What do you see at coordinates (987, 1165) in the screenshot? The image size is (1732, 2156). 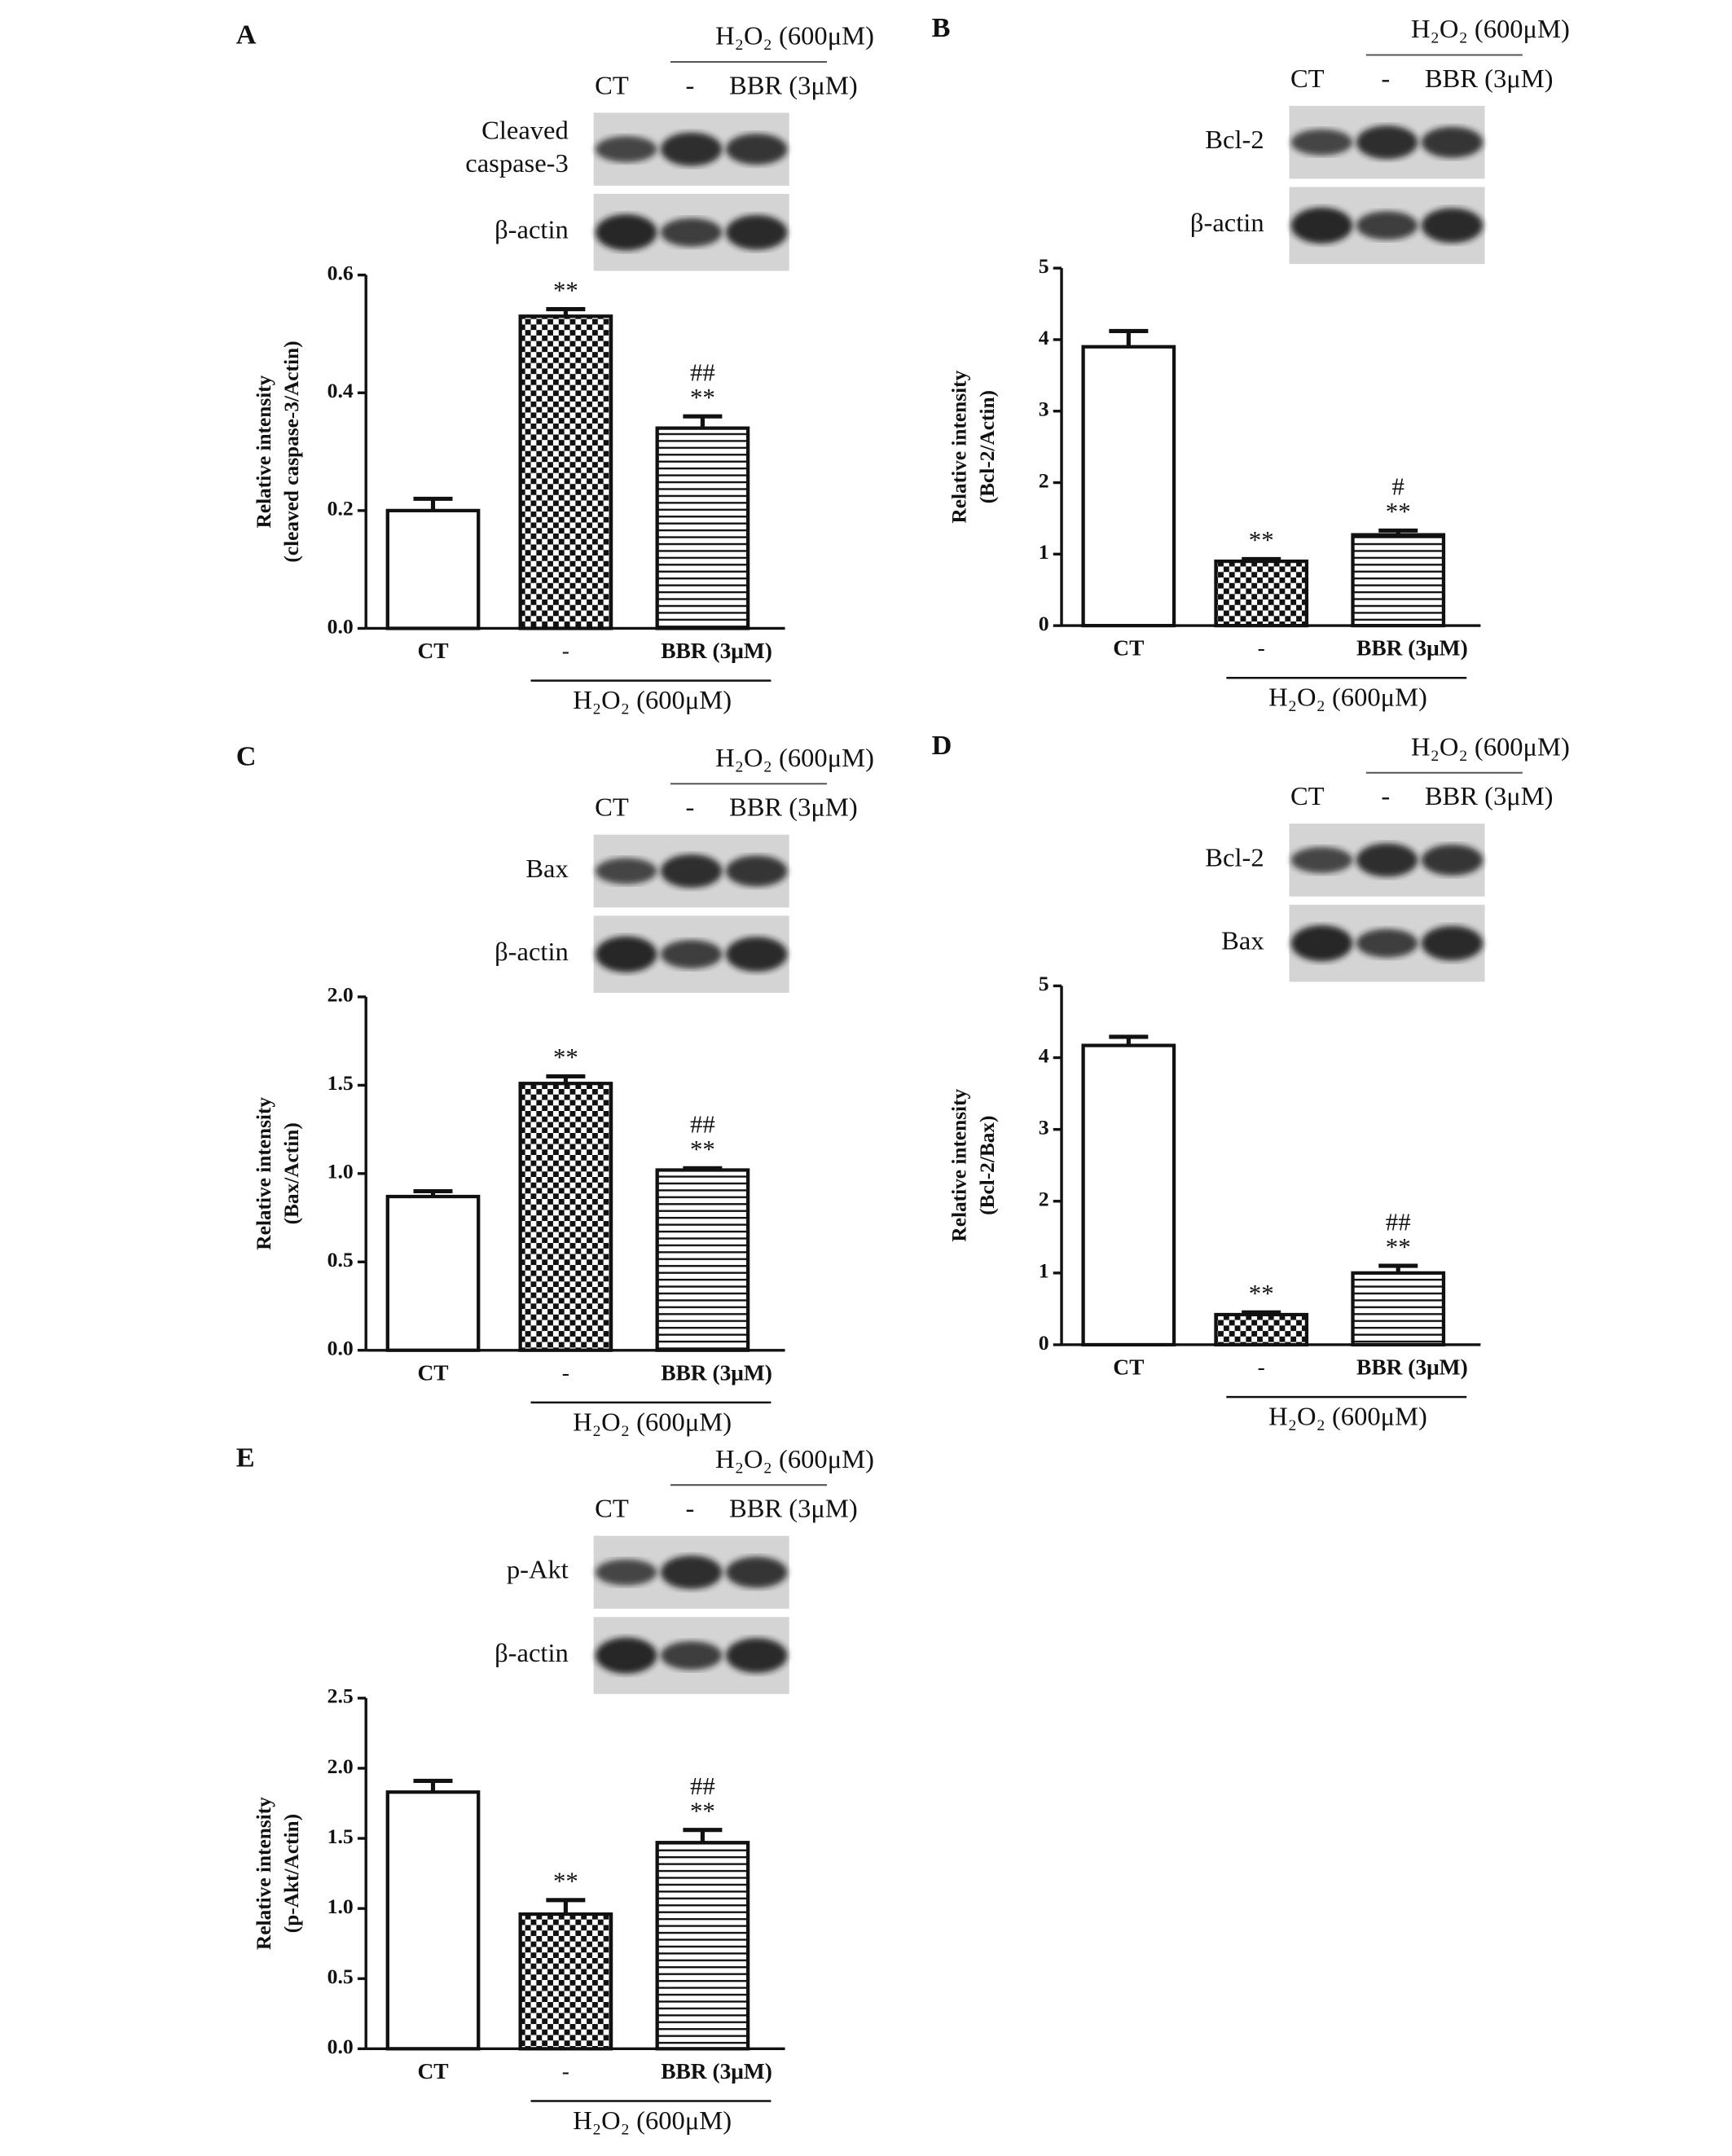 I see `y-axis-label-line: (Bcl-2/Bax)` at bounding box center [987, 1165].